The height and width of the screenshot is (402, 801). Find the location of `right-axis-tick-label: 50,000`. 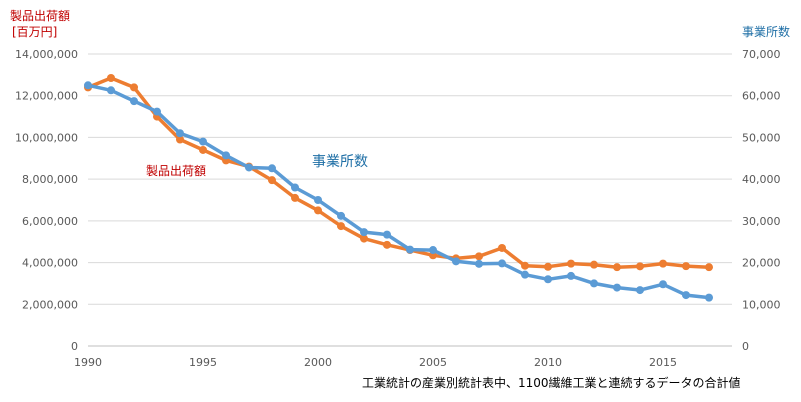

right-axis-tick-label: 50,000 is located at coordinates (761, 137).